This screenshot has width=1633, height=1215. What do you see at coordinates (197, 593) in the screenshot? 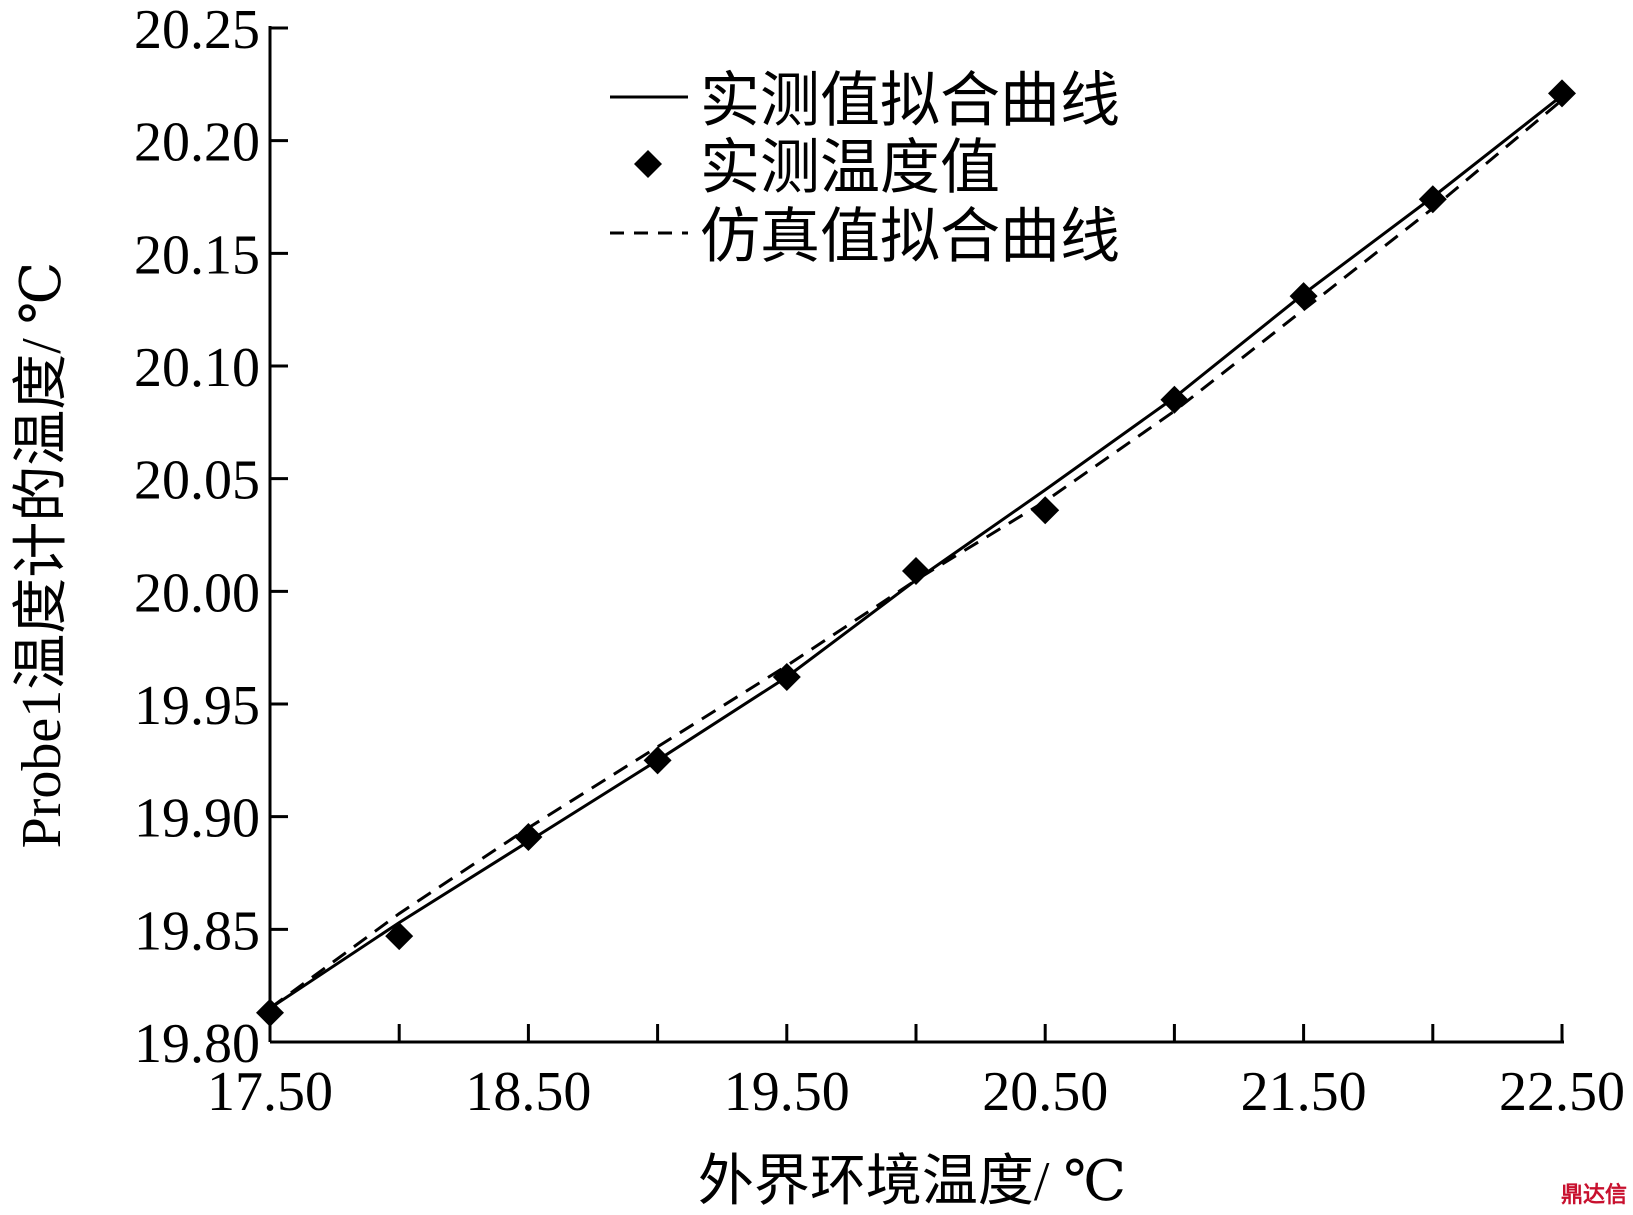
I see `y-tick-label: 20.00` at bounding box center [197, 593].